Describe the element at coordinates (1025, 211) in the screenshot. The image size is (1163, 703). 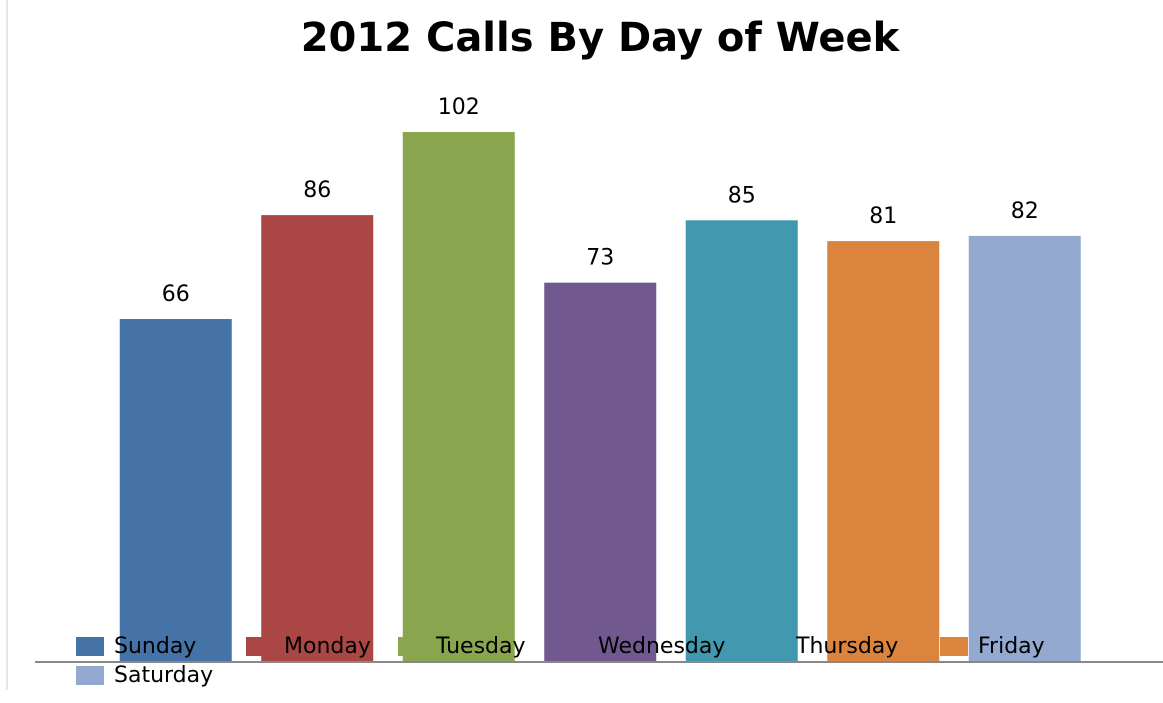
I see `data-label: 82` at that location.